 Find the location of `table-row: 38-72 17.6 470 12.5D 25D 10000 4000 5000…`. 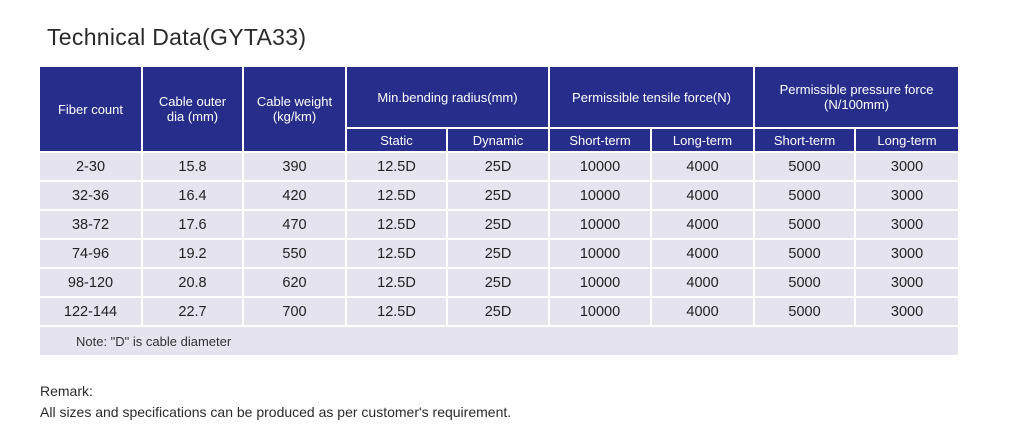

table-row: 38-72 17.6 470 12.5D 25D 10000 4000 5000… is located at coordinates (499, 225).